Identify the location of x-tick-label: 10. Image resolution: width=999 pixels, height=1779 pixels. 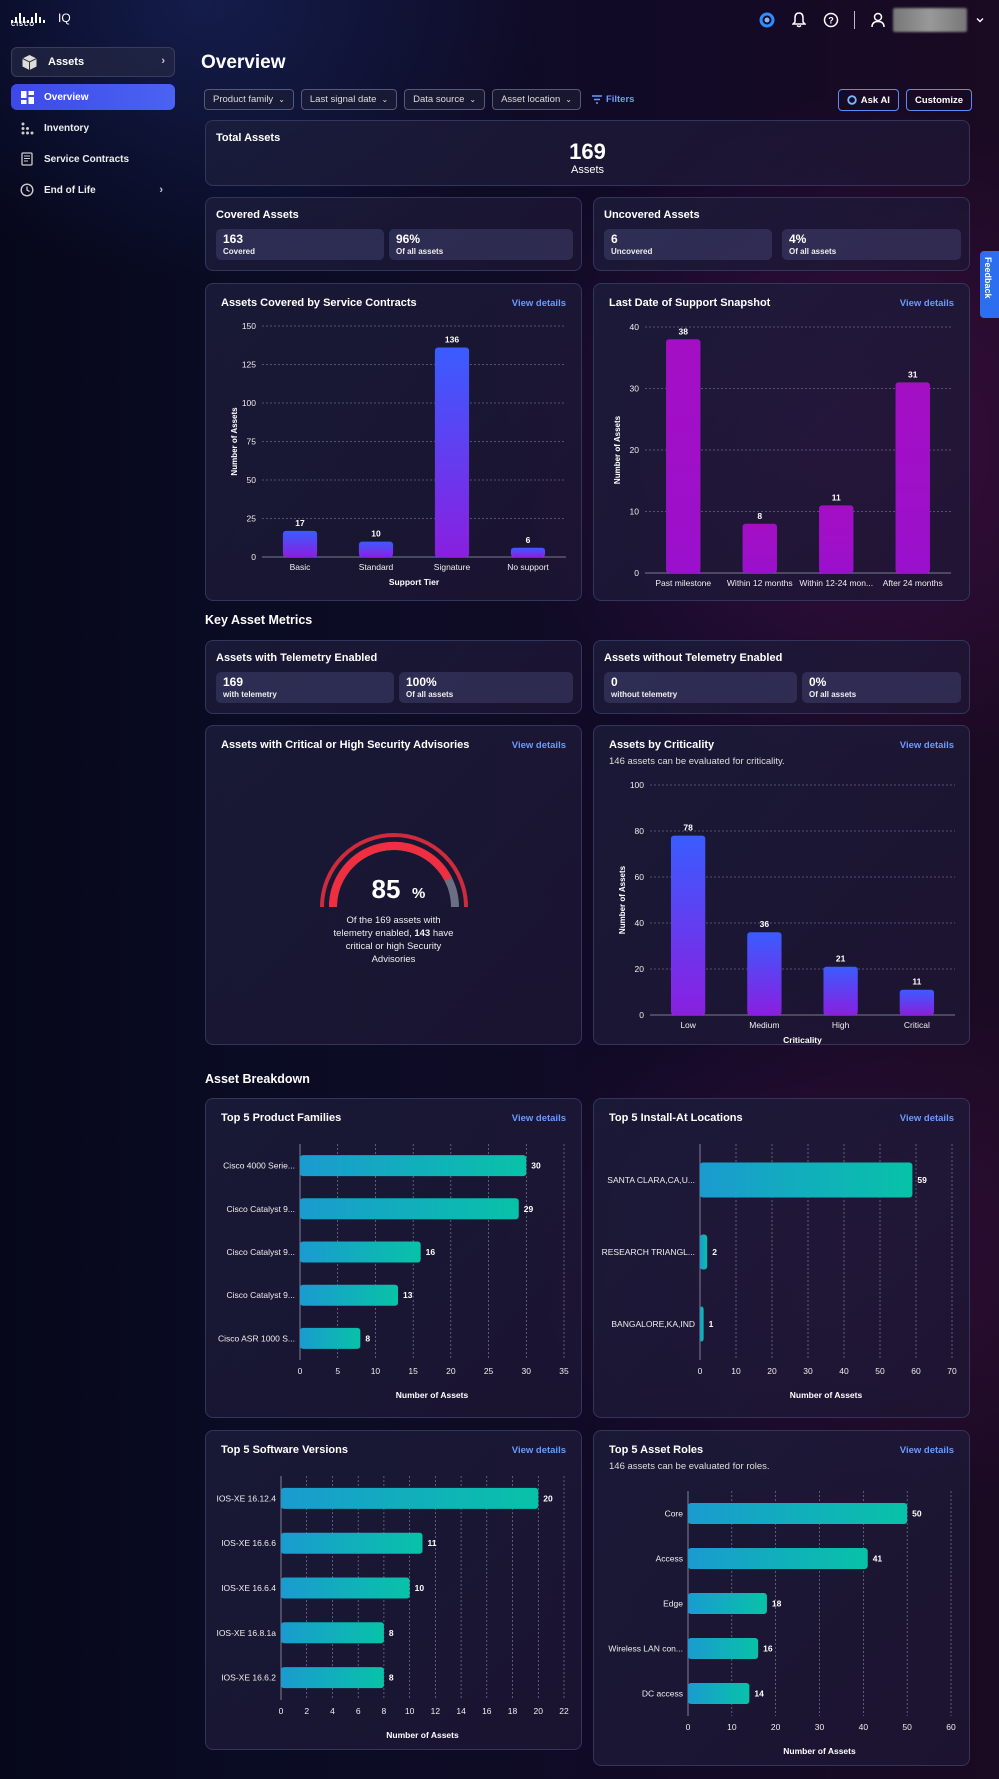
(732, 1727).